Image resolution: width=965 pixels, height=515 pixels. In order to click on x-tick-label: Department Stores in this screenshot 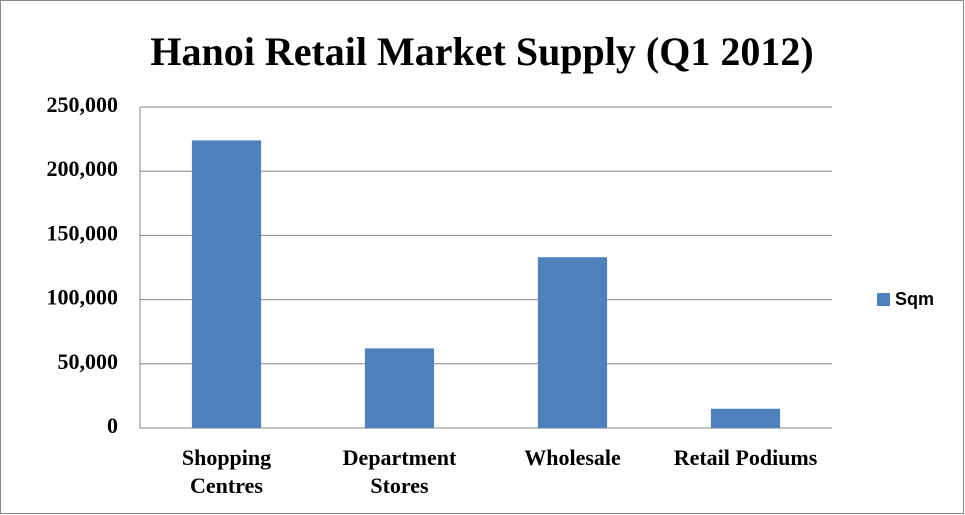, I will do `click(399, 471)`.